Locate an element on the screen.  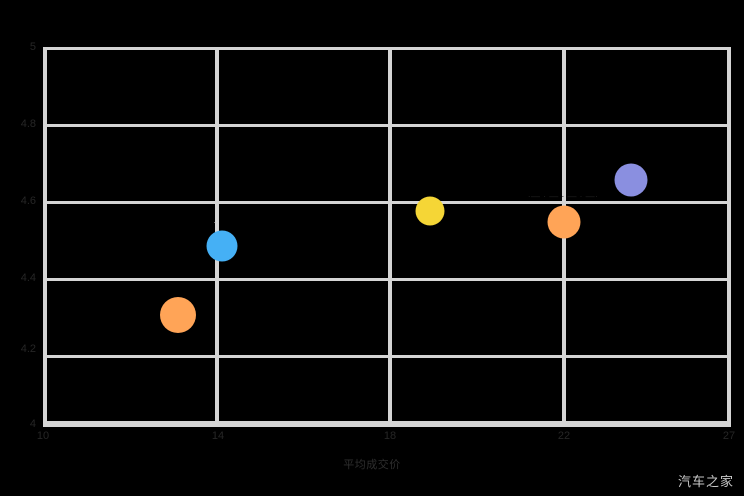
x-axis-line is located at coordinates (387, 425).